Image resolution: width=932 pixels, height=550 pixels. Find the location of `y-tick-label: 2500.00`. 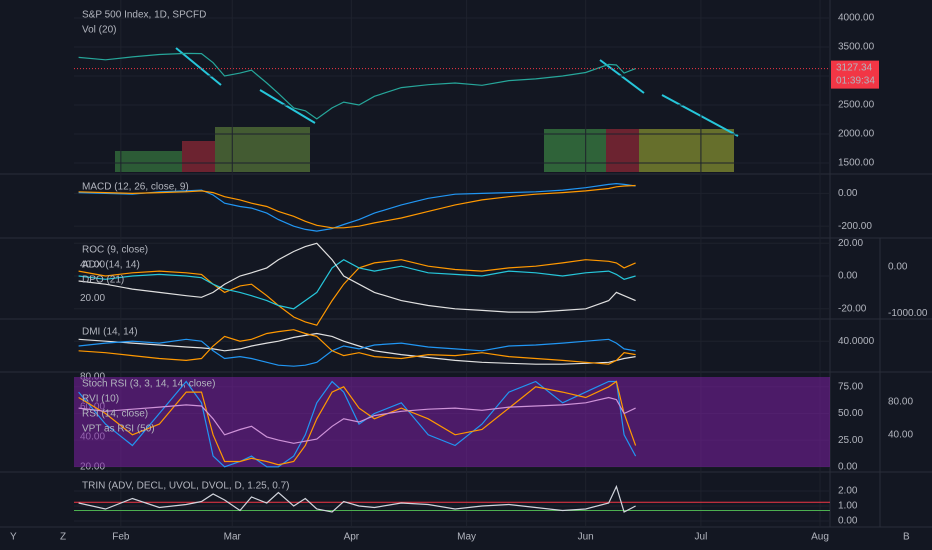

y-tick-label: 2500.00 is located at coordinates (856, 105).